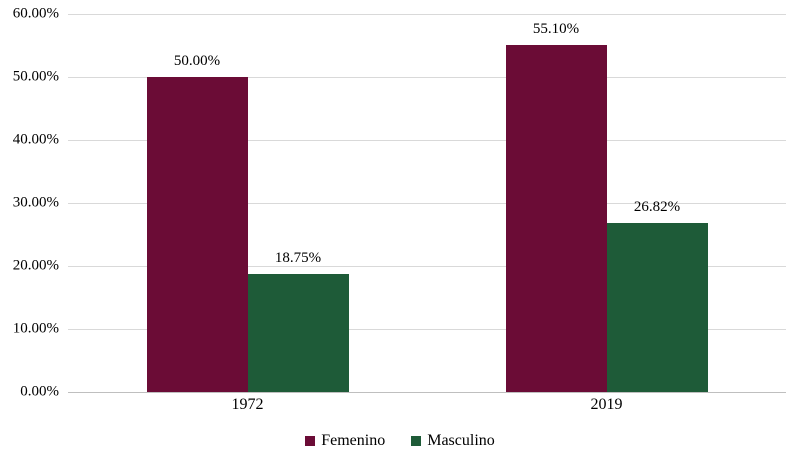 Image resolution: width=800 pixels, height=463 pixels. I want to click on y-tick-label: 20.00%, so click(35, 265).